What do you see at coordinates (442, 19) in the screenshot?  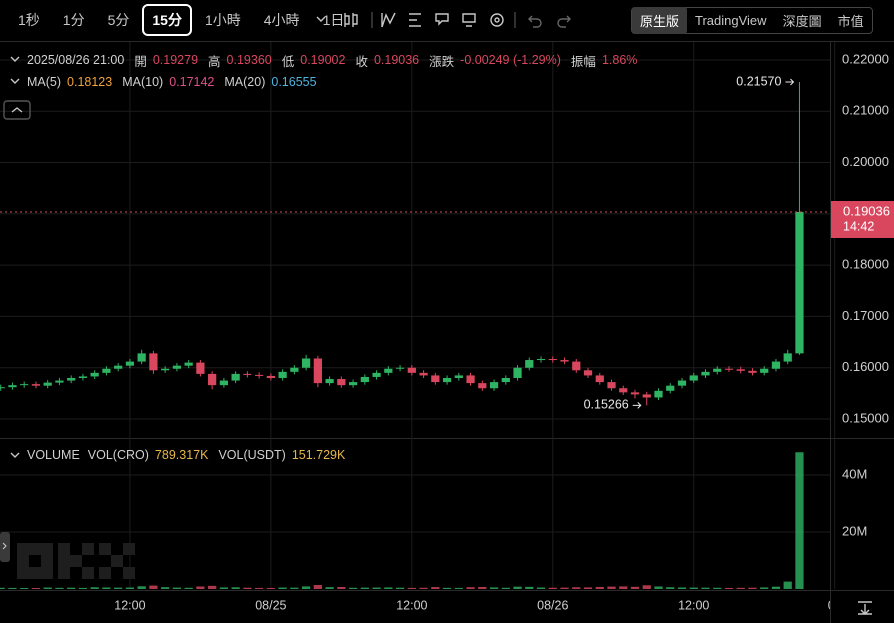 I see `drawing-icon` at bounding box center [442, 19].